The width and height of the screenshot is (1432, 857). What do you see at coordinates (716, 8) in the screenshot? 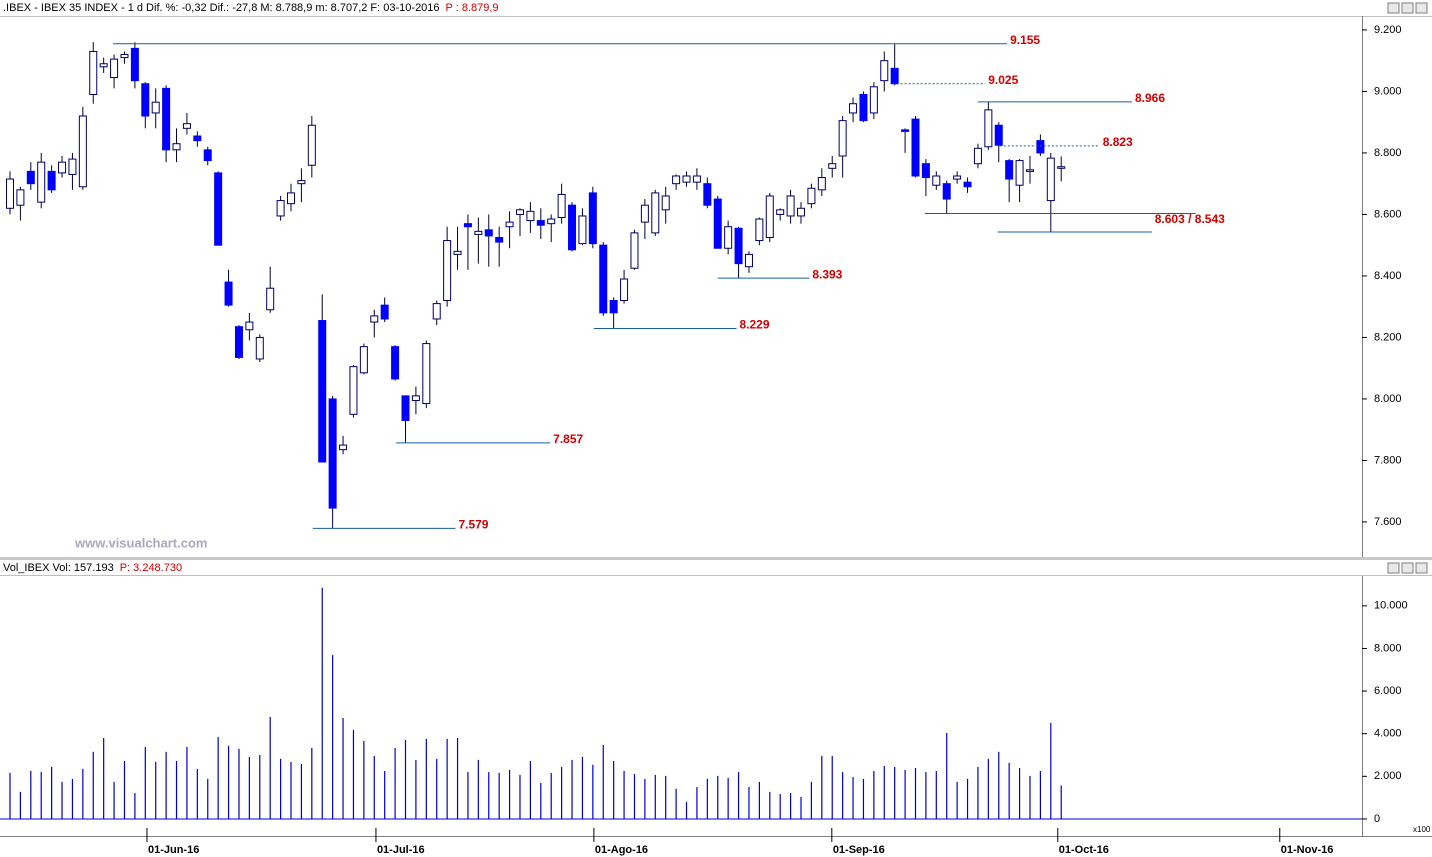
I see `price-header-bar` at bounding box center [716, 8].